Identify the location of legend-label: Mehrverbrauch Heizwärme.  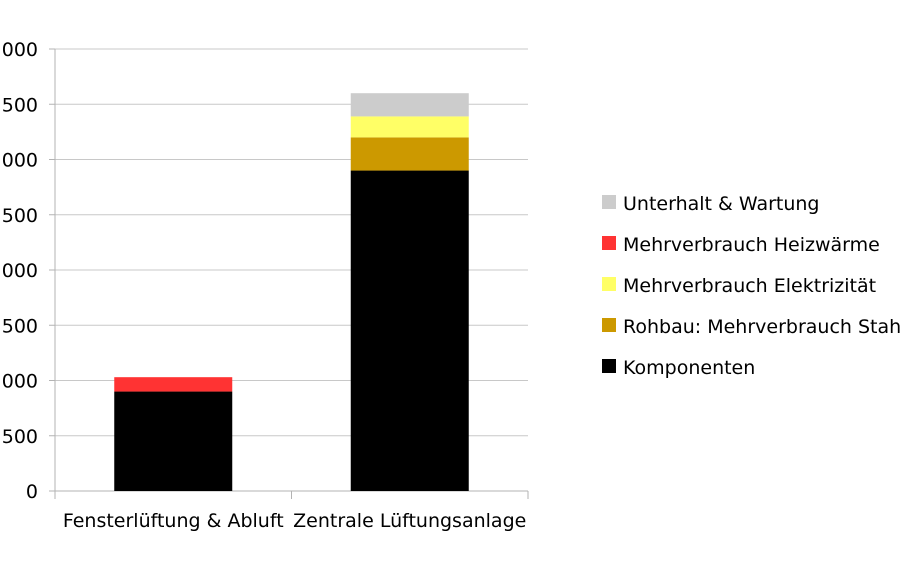
(751, 245).